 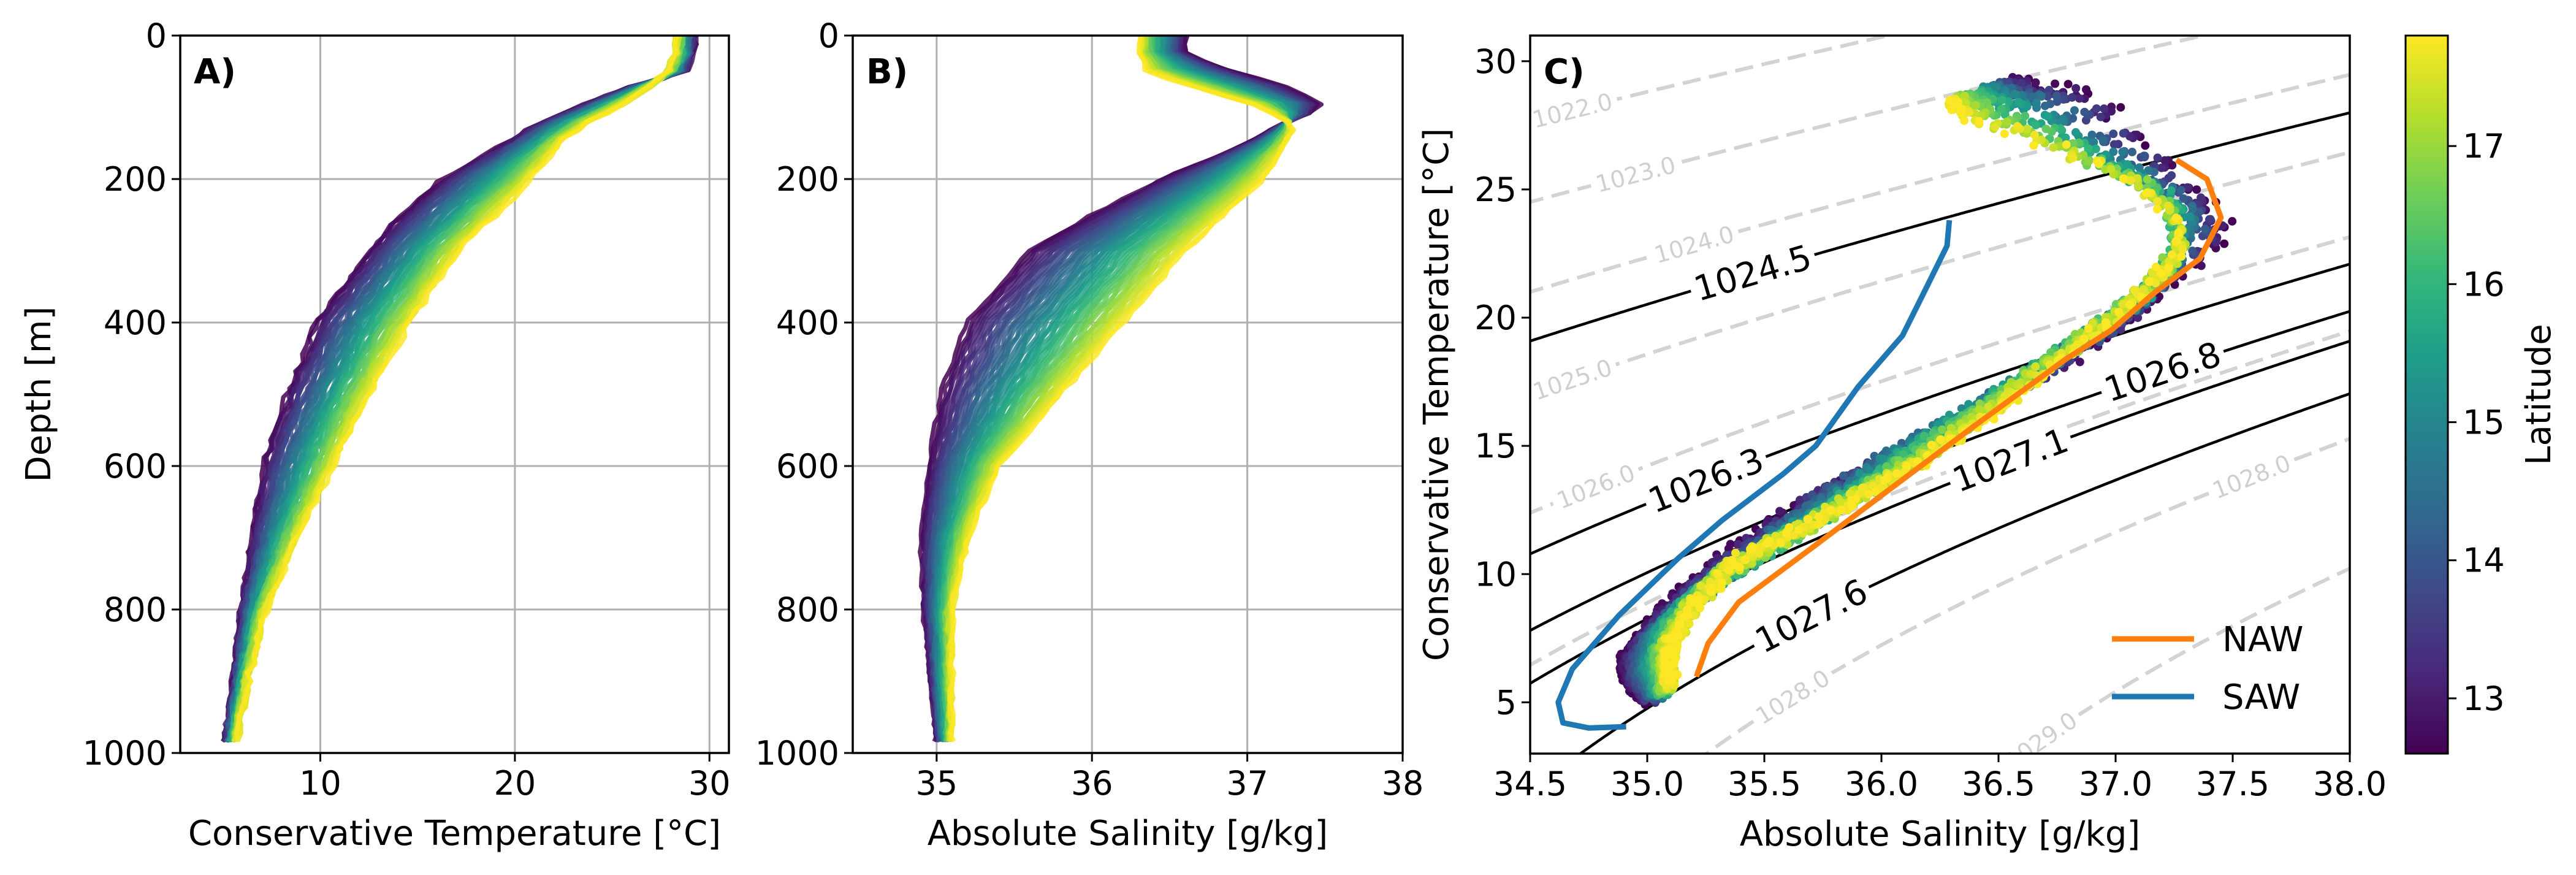 I want to click on x-axis-label: Conservative Temperature [°C], so click(x=454, y=834).